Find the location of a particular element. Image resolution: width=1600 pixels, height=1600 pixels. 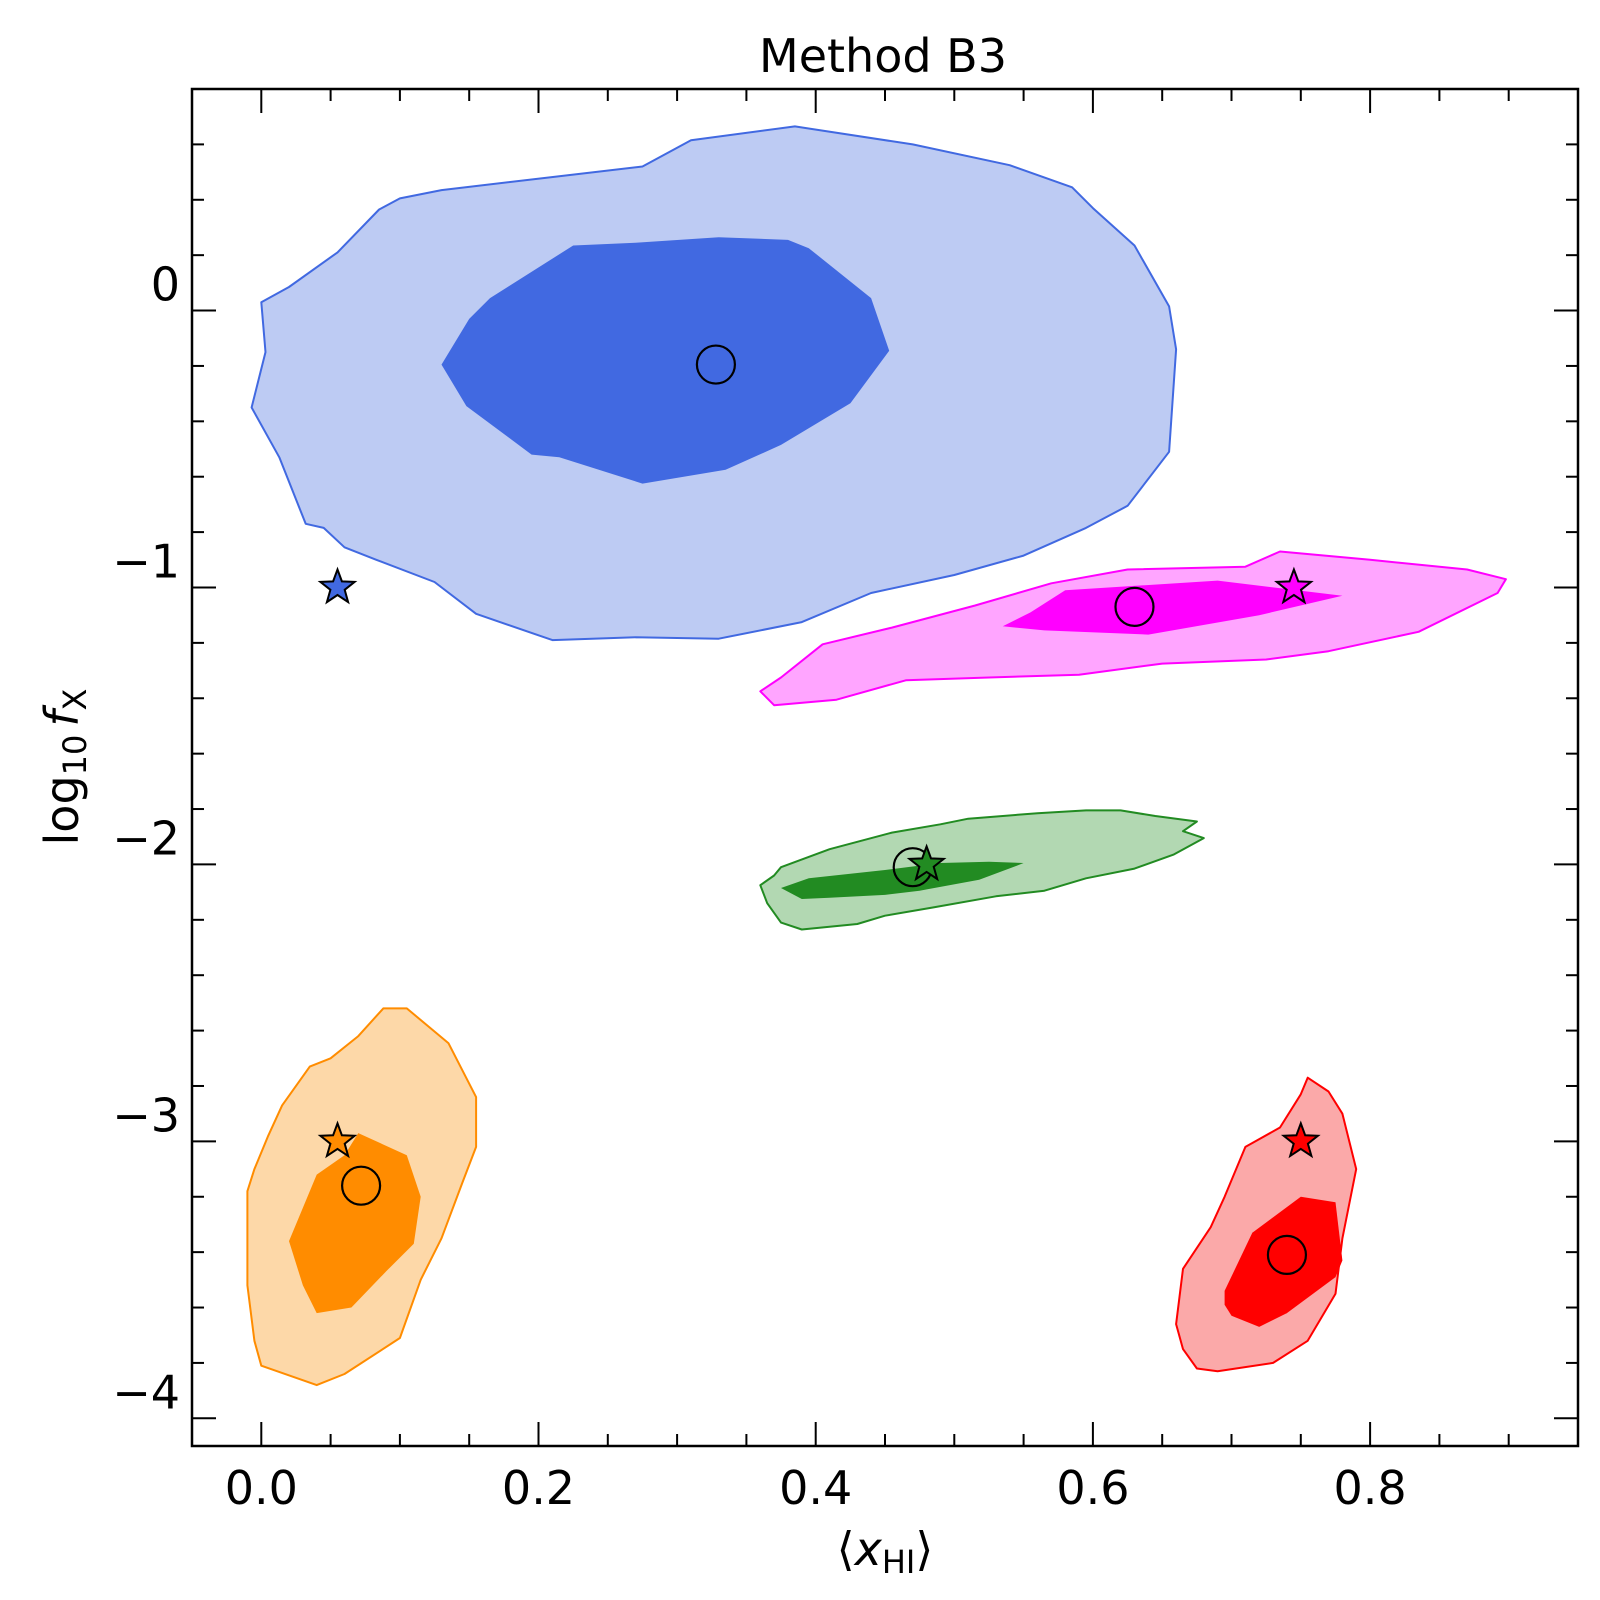

x-tick-labels: 0.0 0.2 0.4 0.6 0.8 is located at coordinates (816, 1488).